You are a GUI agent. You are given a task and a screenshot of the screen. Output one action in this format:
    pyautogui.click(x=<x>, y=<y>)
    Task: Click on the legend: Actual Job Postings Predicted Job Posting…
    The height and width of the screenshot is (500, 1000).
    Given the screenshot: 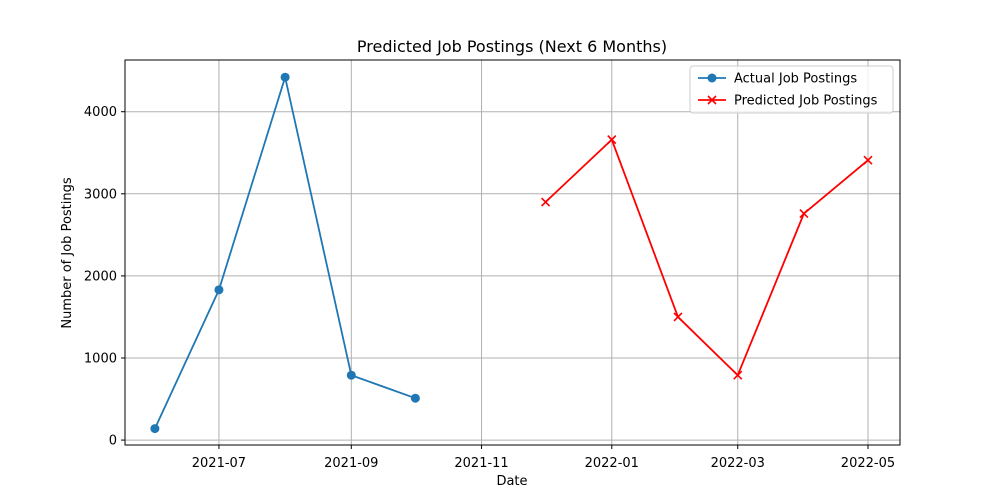 What is the action you would take?
    pyautogui.click(x=791, y=89)
    